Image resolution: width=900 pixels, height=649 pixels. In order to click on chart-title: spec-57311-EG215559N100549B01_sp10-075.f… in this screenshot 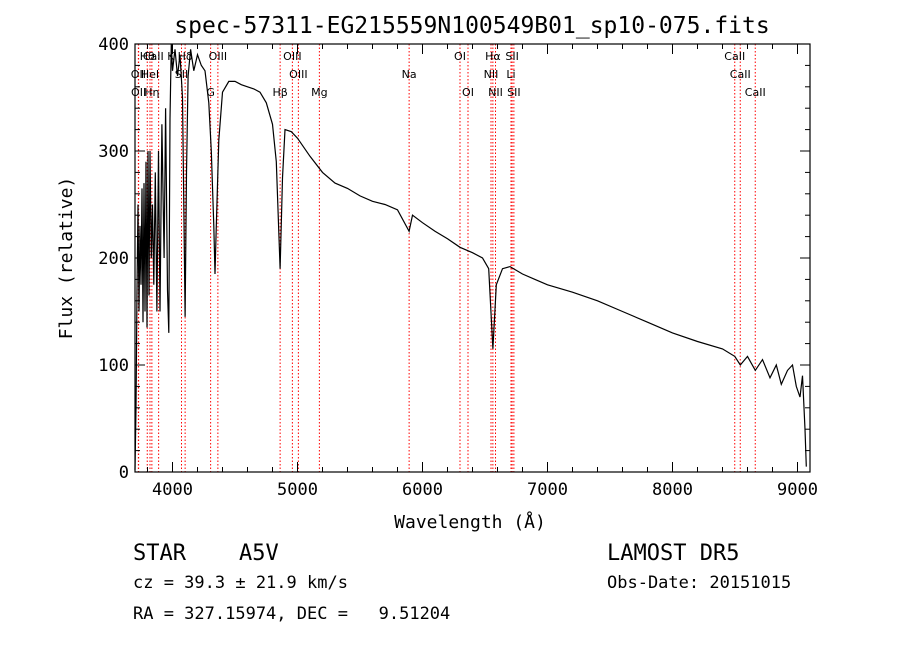, I will do `click(471, 26)`.